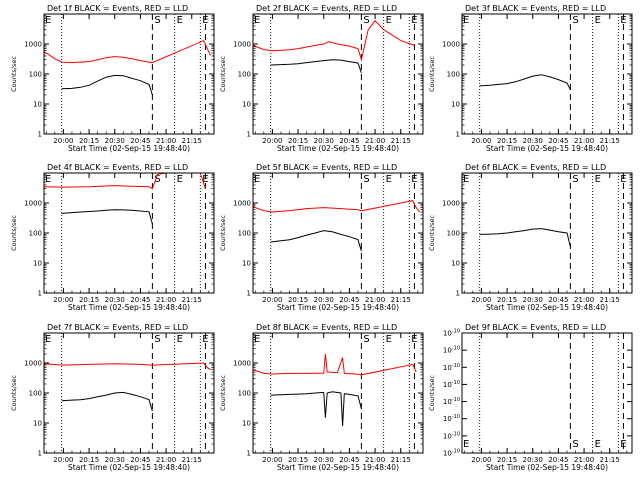 The image size is (640, 480). Describe the element at coordinates (117, 327) in the screenshot. I see `panel-title: Det 7f BLACK = Events, RED = LLD` at that location.